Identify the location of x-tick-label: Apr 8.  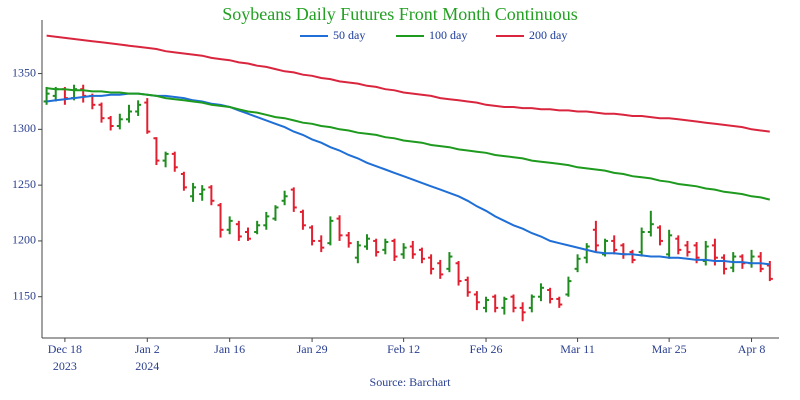
(752, 349).